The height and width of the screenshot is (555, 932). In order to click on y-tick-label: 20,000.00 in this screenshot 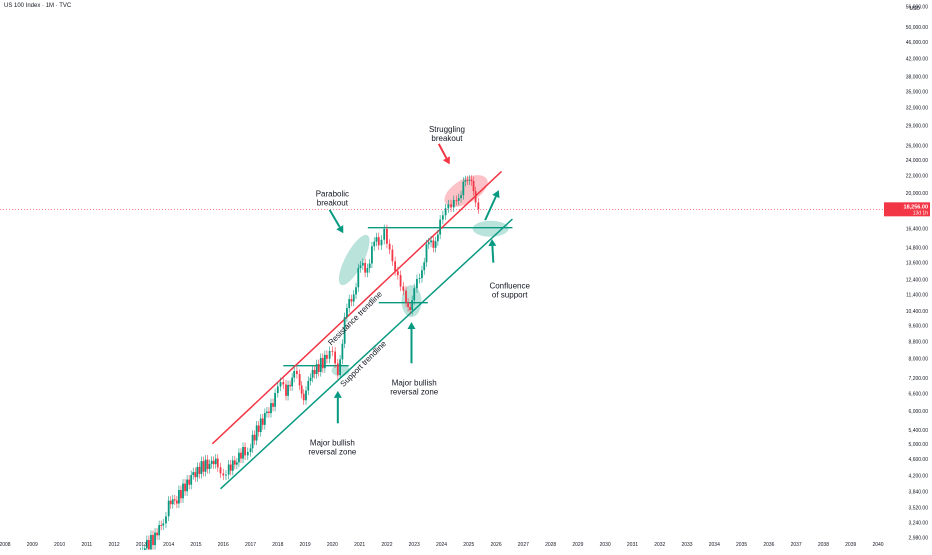, I will do `click(917, 194)`.